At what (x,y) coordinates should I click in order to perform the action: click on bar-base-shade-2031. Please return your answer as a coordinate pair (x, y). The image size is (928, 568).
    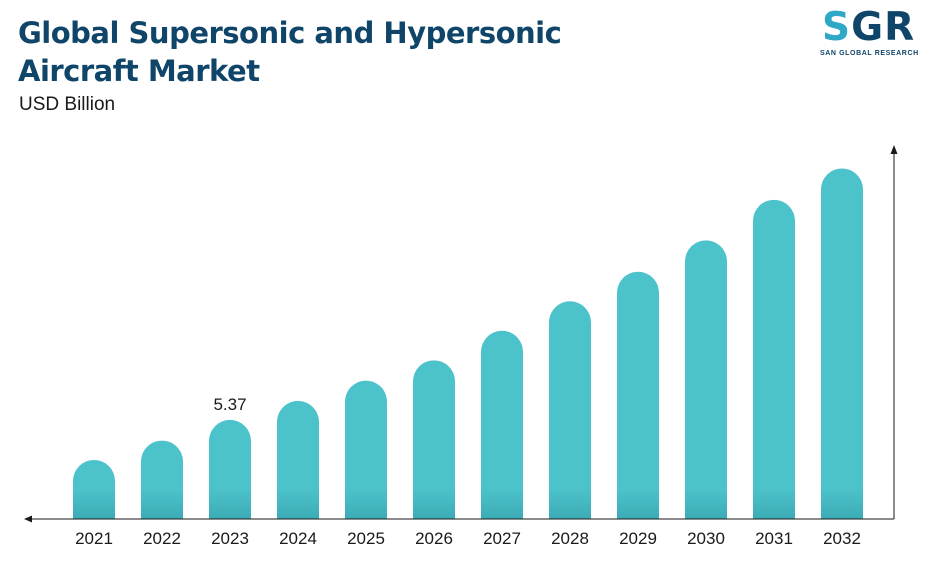
    Looking at the image, I should click on (774, 504).